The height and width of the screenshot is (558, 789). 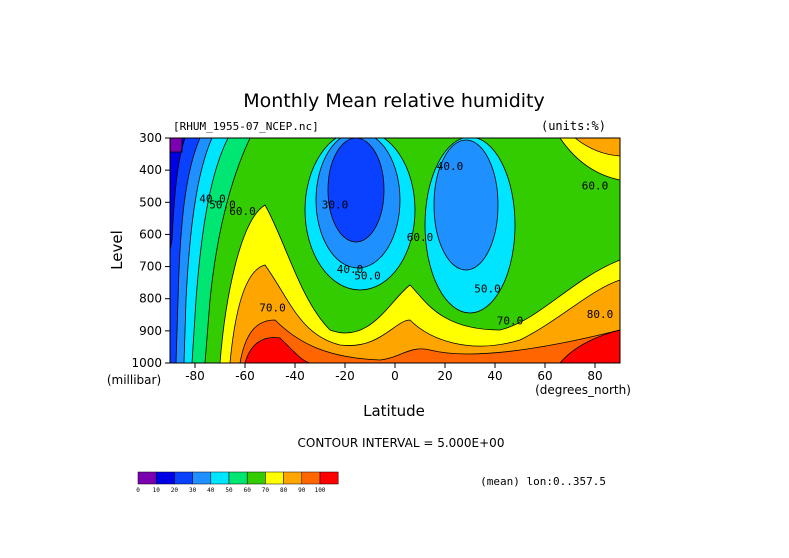 I want to click on y-axis: 300 400 500 600 700 800 900 1000, so click(x=150, y=250).